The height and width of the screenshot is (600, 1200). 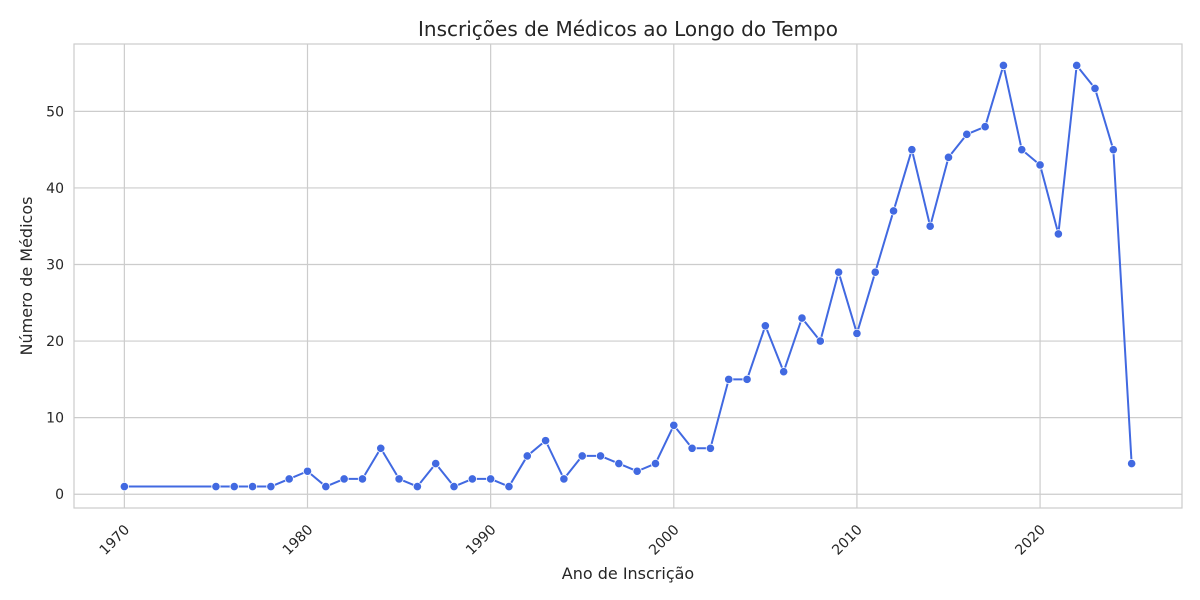 What do you see at coordinates (59, 495) in the screenshot?
I see `y-tick-label: 0` at bounding box center [59, 495].